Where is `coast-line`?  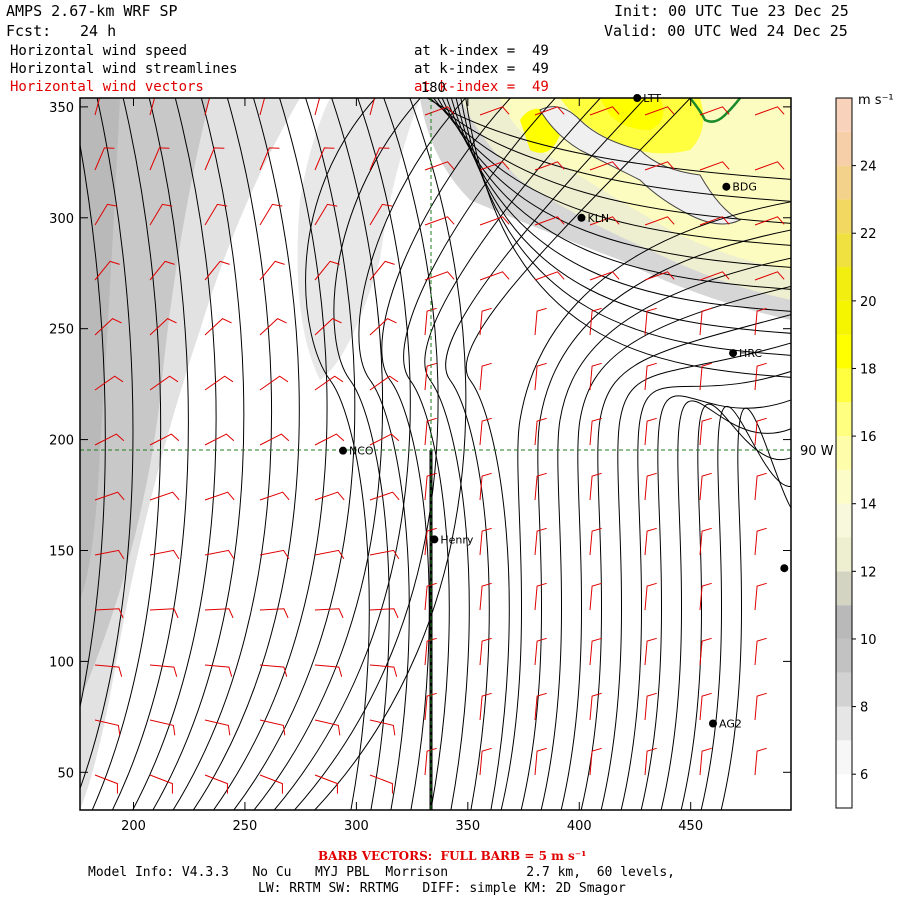 coast-line is located at coordinates (715, 110).